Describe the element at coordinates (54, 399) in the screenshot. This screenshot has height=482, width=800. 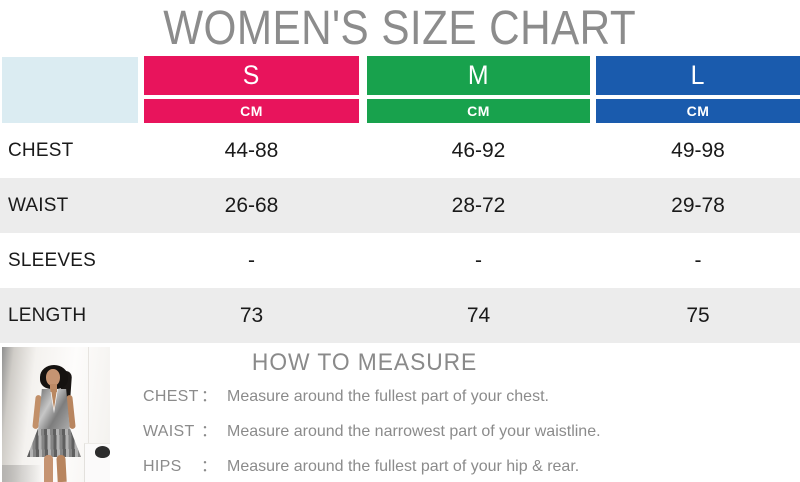
I see `dress-neckline` at that location.